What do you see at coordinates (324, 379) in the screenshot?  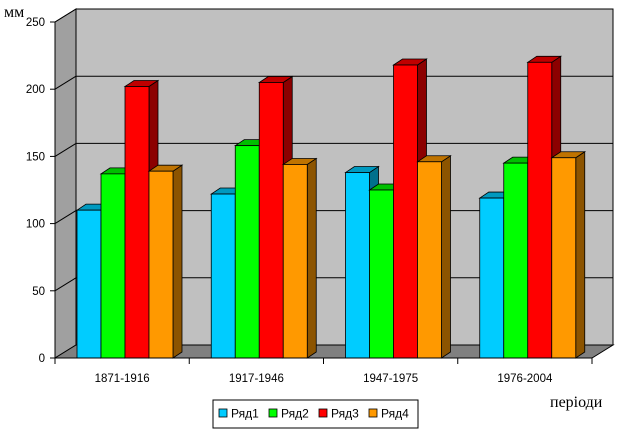 I see `x-tick-labels: 1871-1916 1917-1946 1947-1975 1976-2004` at bounding box center [324, 379].